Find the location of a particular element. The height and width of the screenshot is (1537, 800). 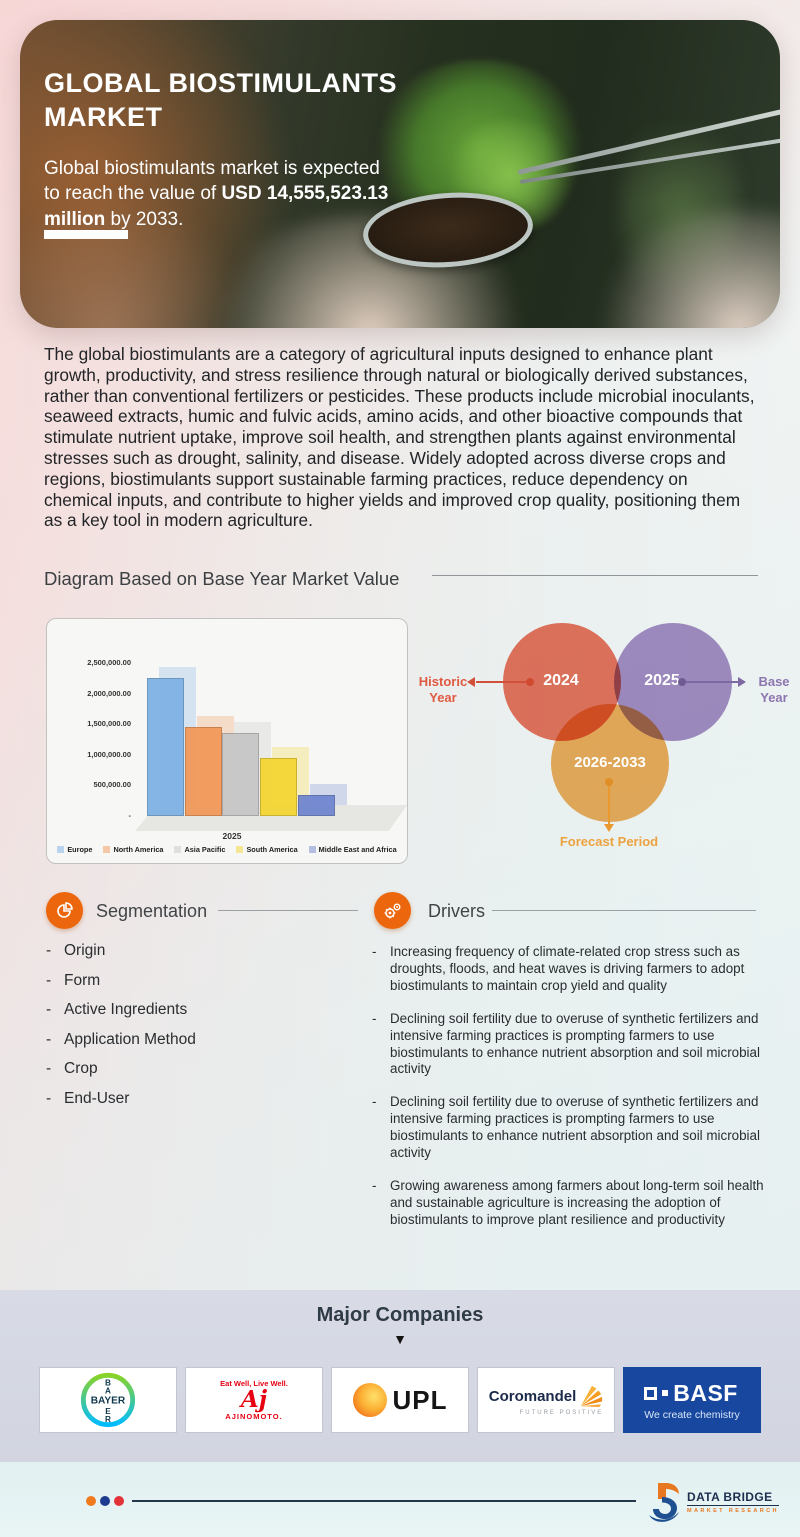

gears-icon is located at coordinates (392, 910).